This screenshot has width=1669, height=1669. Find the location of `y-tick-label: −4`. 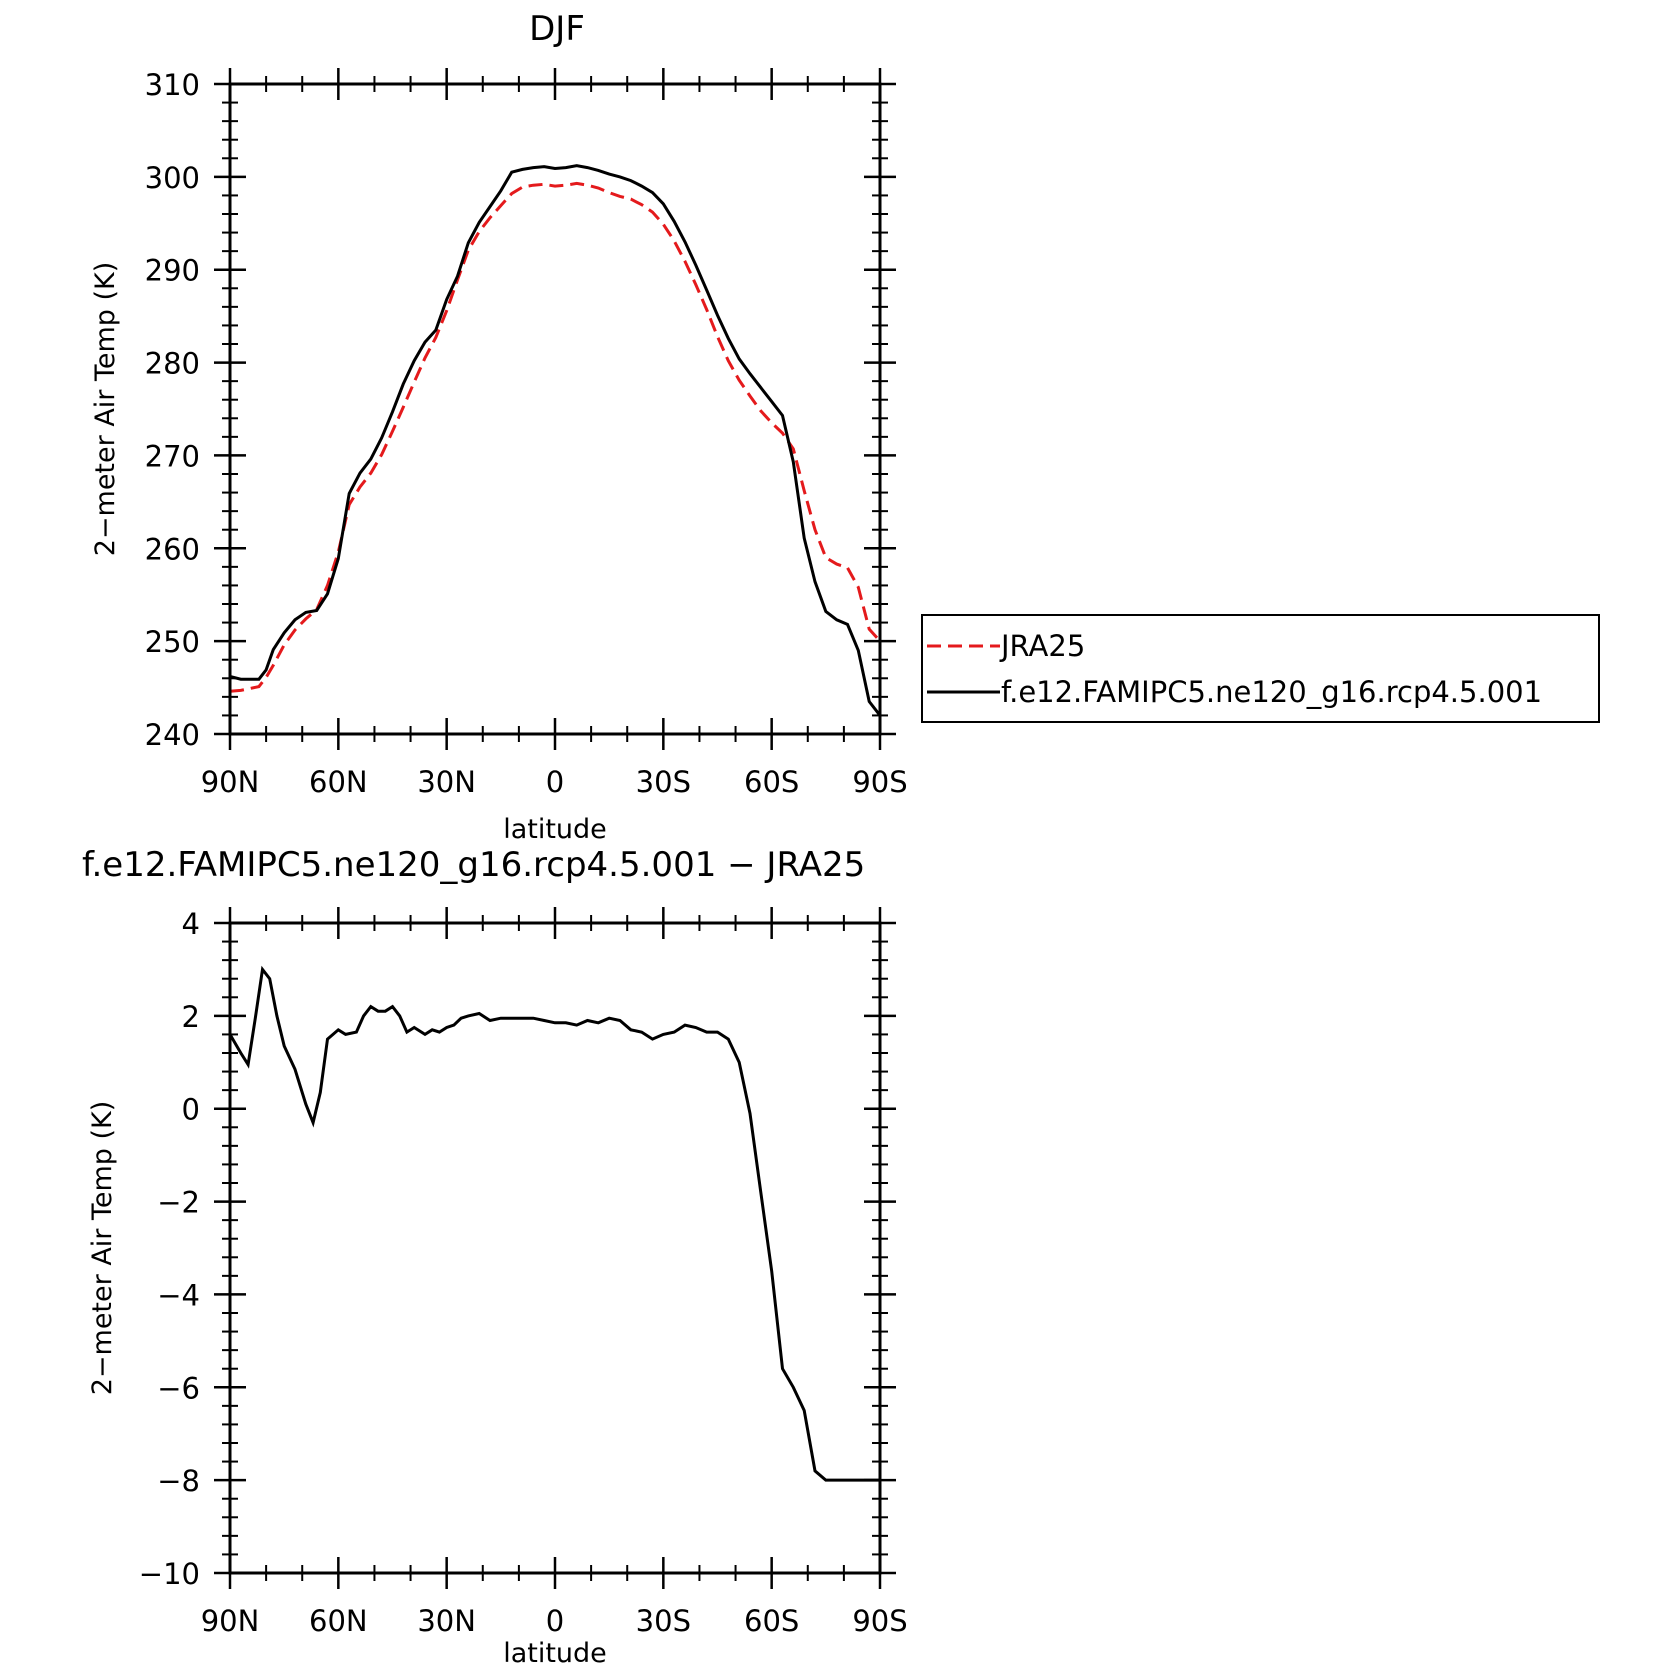

y-tick-label: −4 is located at coordinates (178, 1295).